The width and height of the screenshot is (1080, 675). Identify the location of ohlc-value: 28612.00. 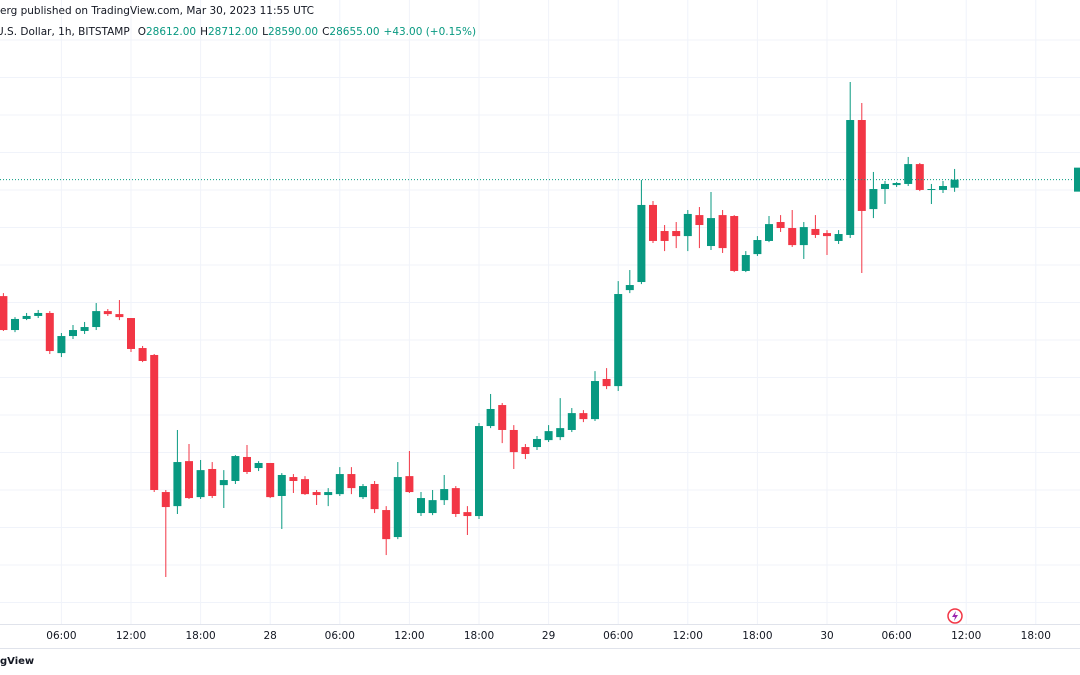
(171, 32).